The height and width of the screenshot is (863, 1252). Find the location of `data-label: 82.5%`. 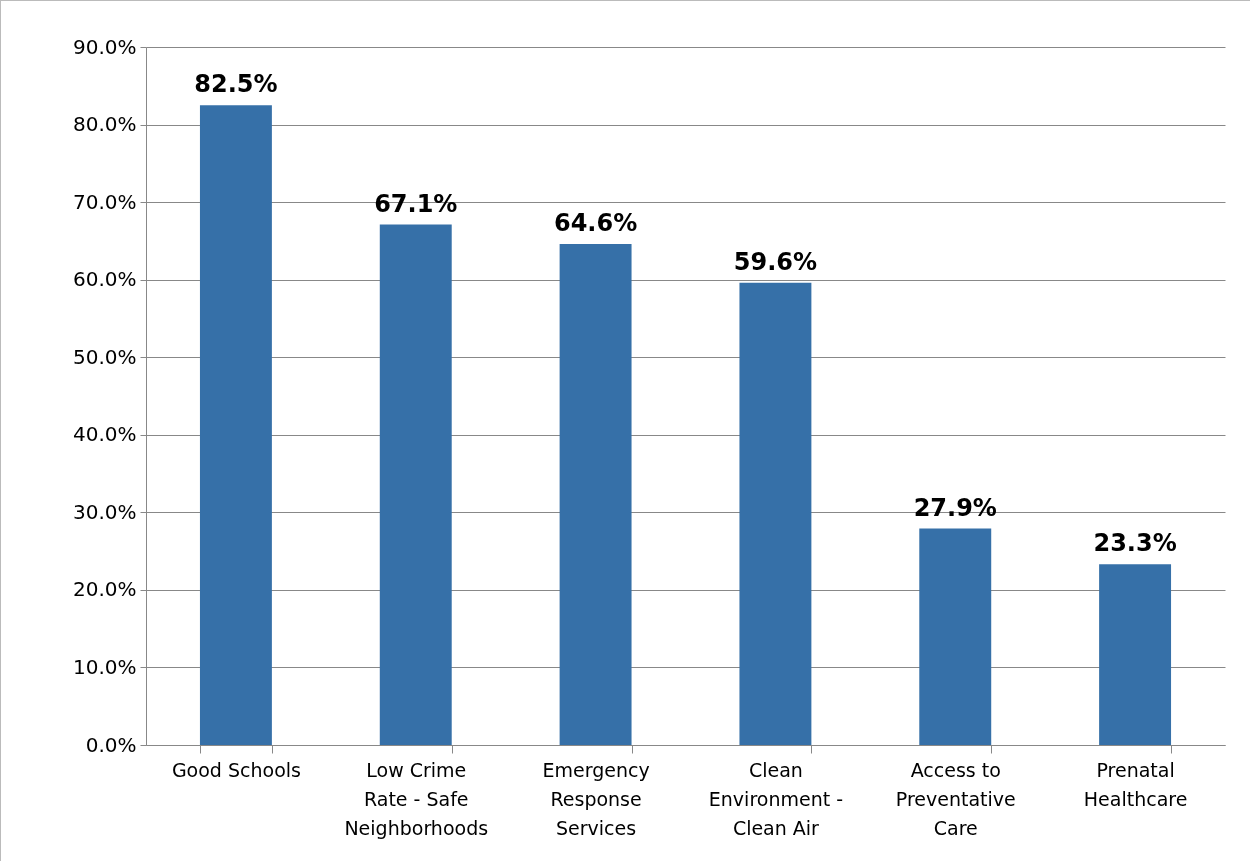

data-label: 82.5% is located at coordinates (236, 84).